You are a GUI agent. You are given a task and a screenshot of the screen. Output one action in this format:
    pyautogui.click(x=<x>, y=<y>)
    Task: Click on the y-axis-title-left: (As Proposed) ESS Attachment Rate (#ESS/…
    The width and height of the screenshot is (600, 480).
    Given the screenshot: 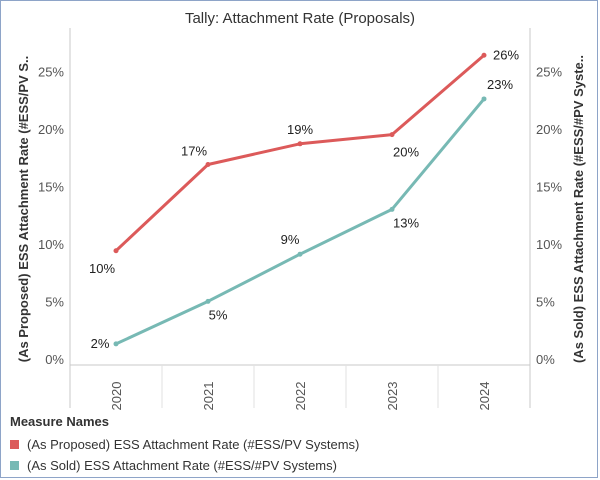 What is the action you would take?
    pyautogui.click(x=23, y=209)
    